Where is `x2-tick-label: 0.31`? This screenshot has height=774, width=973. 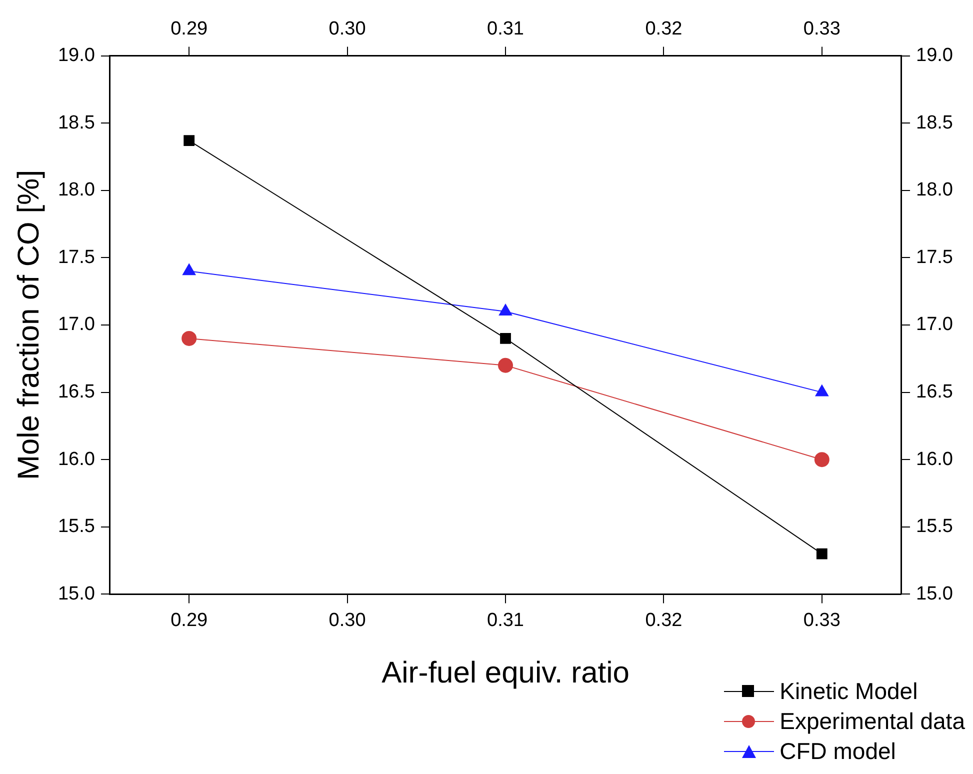 x2-tick-label: 0.31 is located at coordinates (505, 29).